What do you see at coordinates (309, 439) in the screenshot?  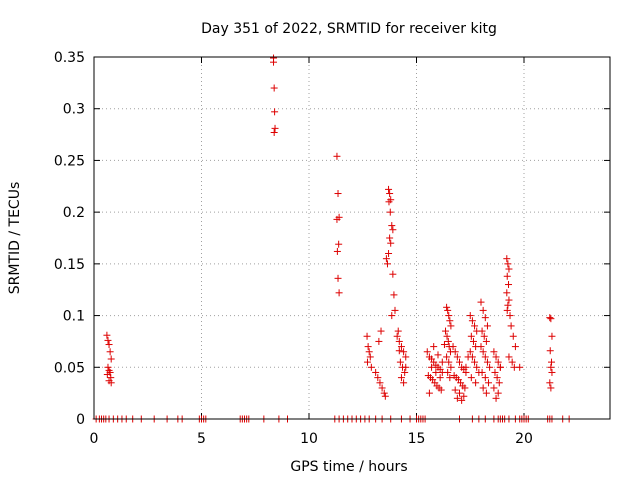 I see `x-tick-label: 10` at bounding box center [309, 439].